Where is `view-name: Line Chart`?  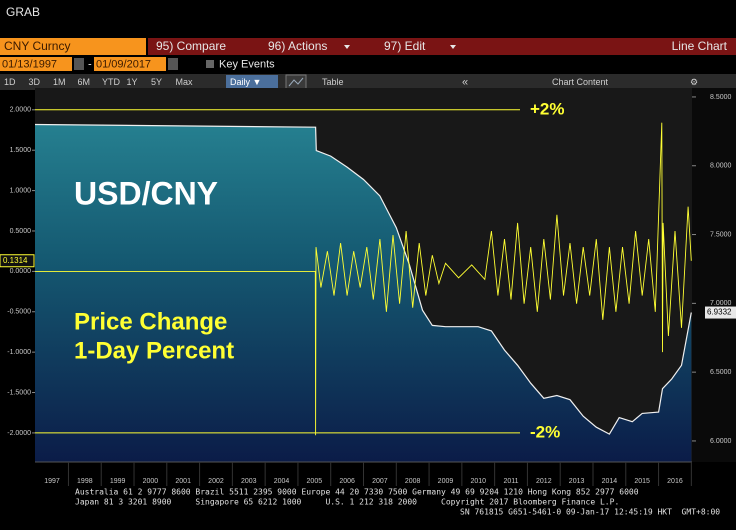 view-name: Line Chart is located at coordinates (700, 46).